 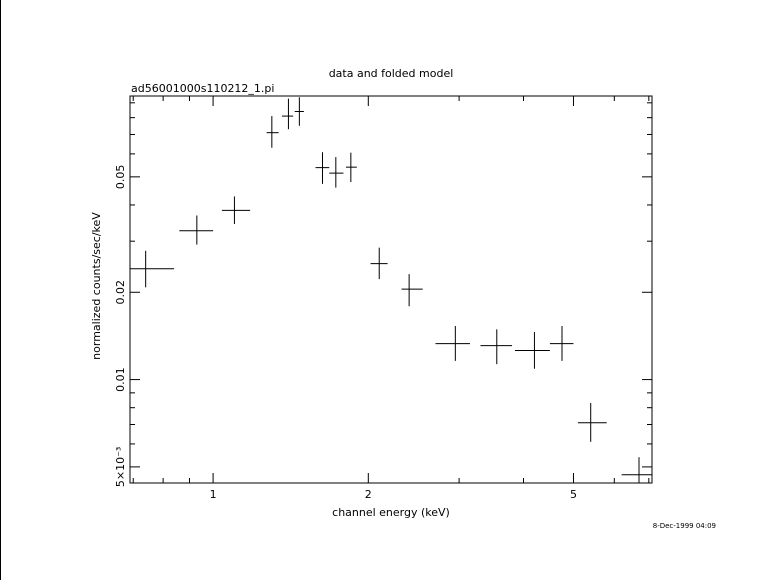 I want to click on footer-timestamp: 8-Dec-1999 04:09, so click(x=684, y=526).